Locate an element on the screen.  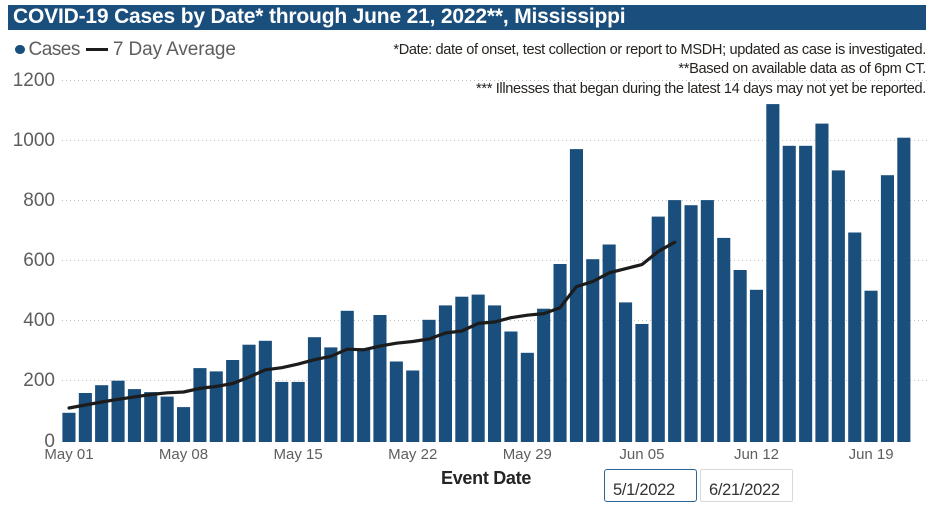
svg-text: 400 is located at coordinates (39, 320).